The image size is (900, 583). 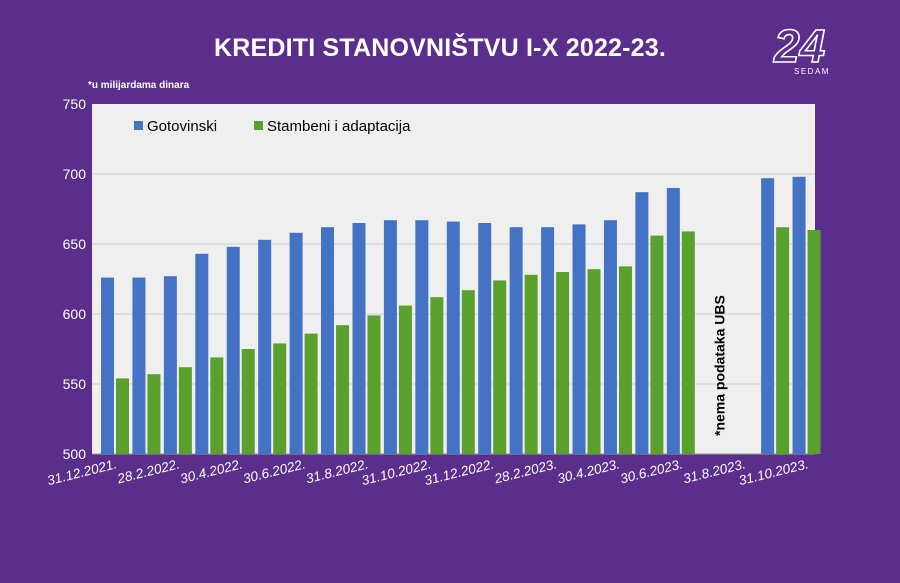 I want to click on y-tick-label: 700, so click(x=75, y=174).